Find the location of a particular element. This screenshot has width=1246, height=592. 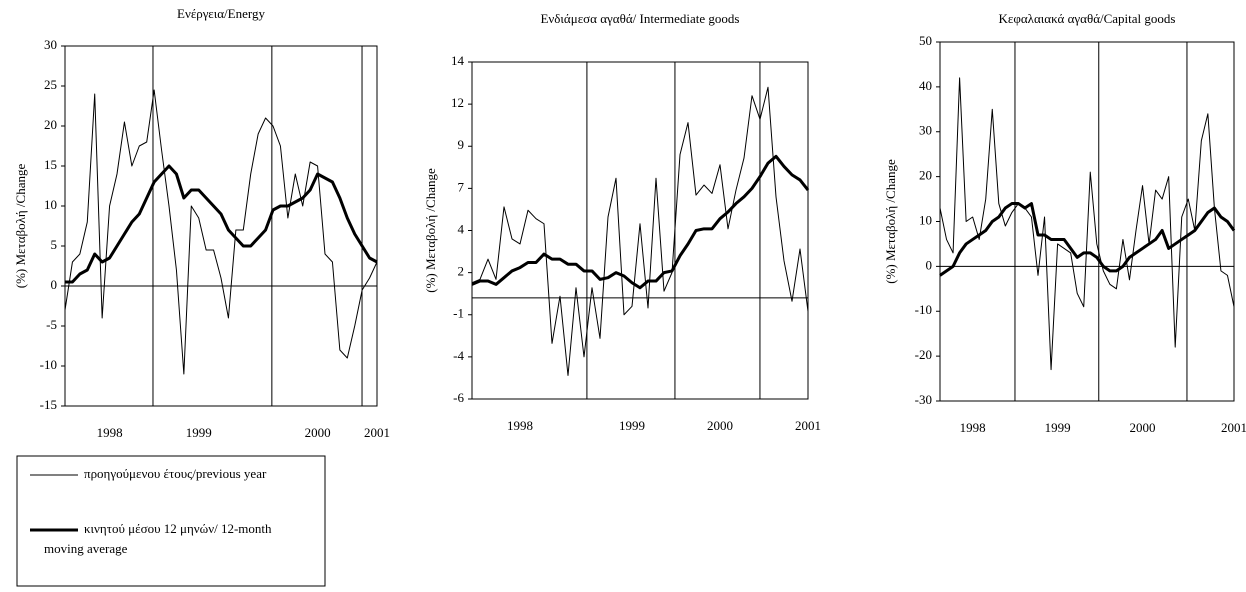

y-tick-label: 25 is located at coordinates (50, 84).